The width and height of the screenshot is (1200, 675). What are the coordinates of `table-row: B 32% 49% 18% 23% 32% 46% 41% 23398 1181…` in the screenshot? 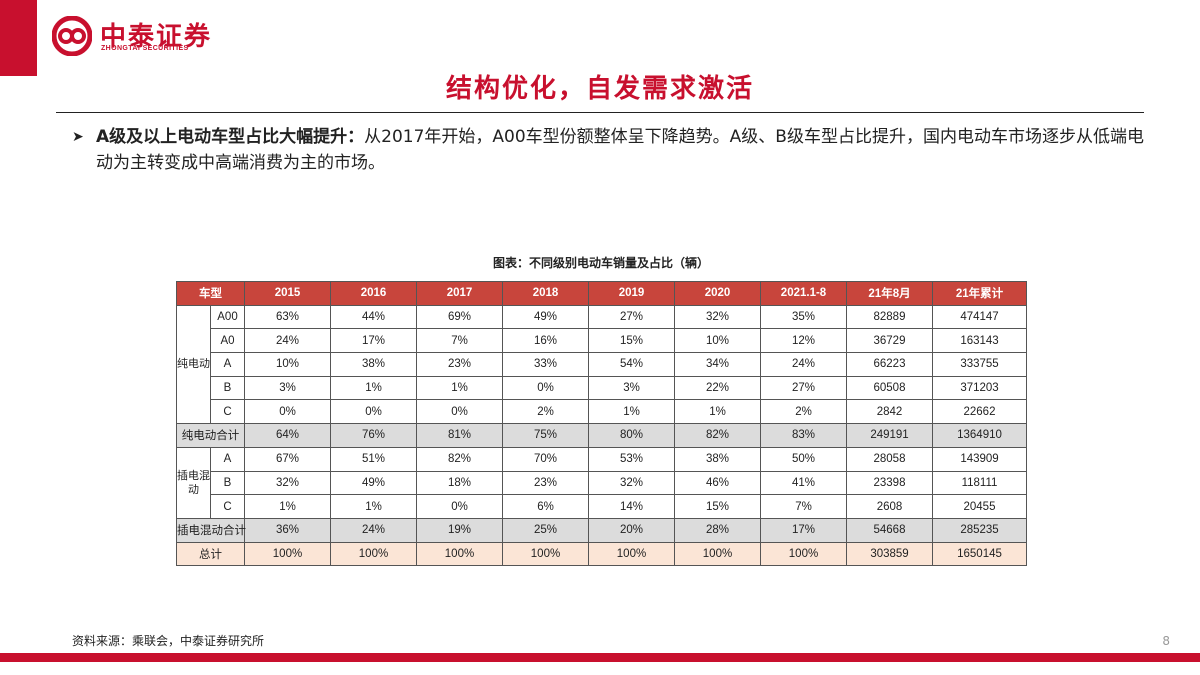 It's located at (602, 483).